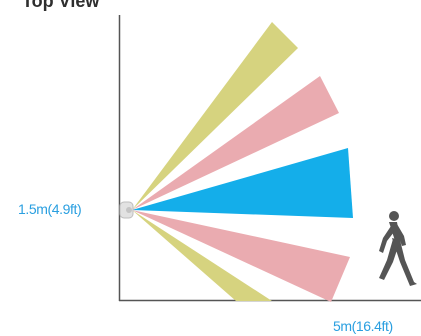 The image size is (421, 336). What do you see at coordinates (363, 326) in the screenshot?
I see `detection-range-label: 5m(16.4ft)` at bounding box center [363, 326].